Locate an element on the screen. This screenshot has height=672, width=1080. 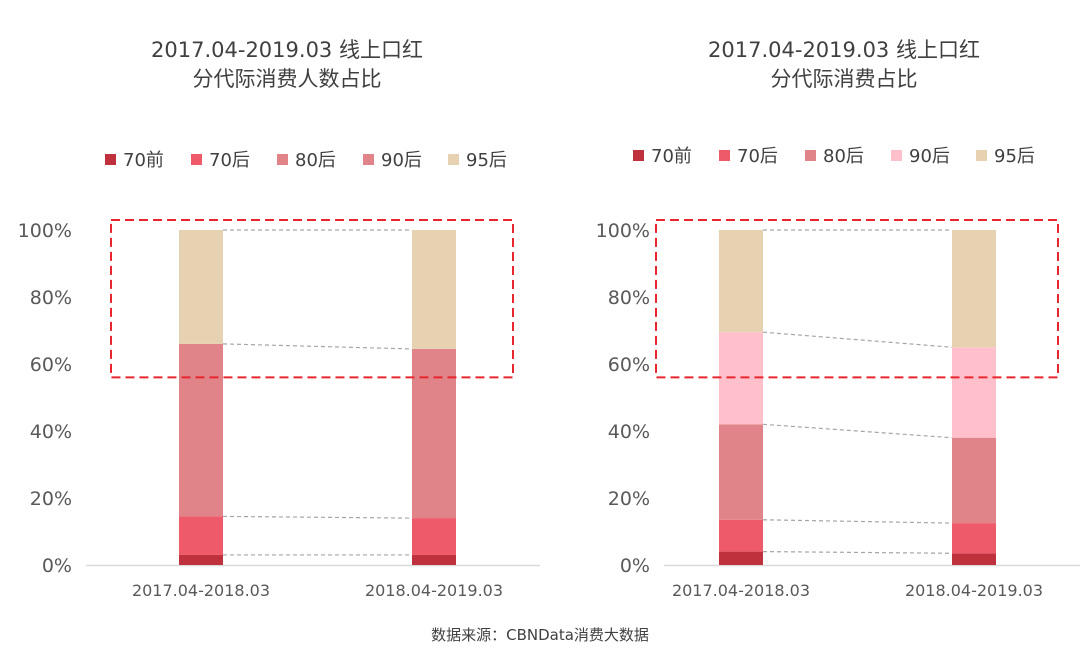
source-note: 数据来源：CBNData消费大数据 is located at coordinates (540, 635).